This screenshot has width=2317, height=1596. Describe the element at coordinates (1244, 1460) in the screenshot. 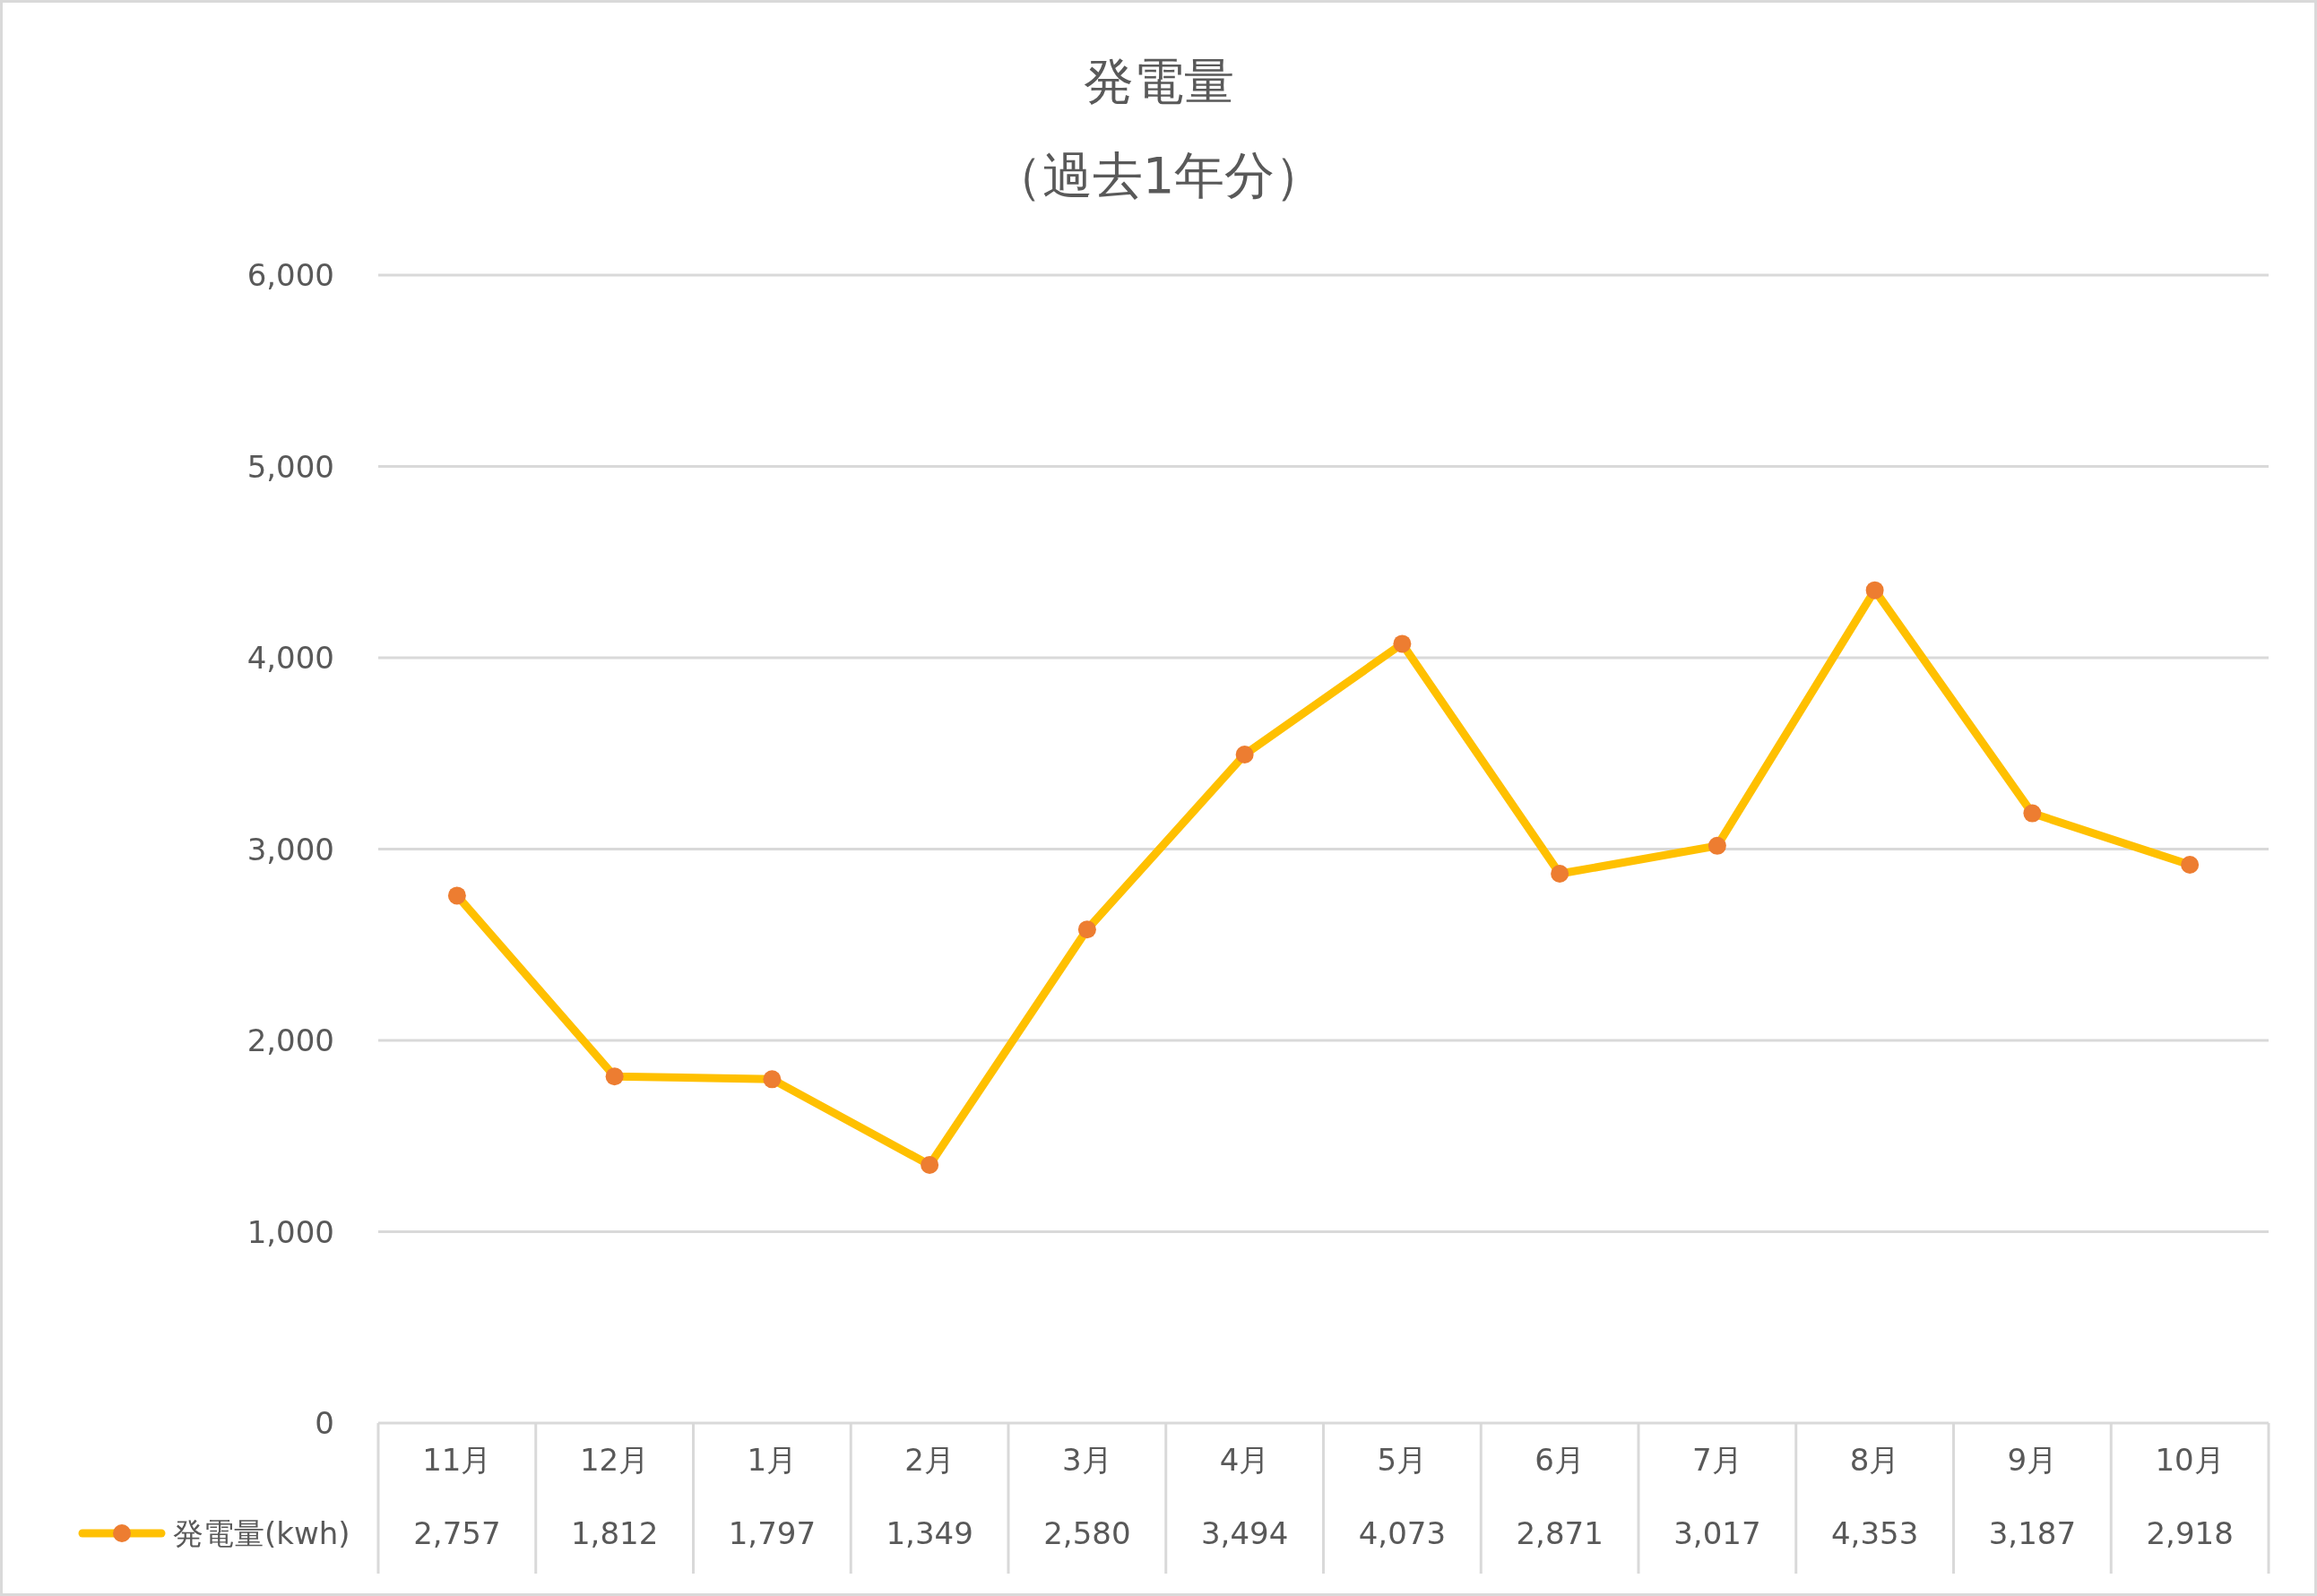

I see `x-tick-label: 4月` at that location.